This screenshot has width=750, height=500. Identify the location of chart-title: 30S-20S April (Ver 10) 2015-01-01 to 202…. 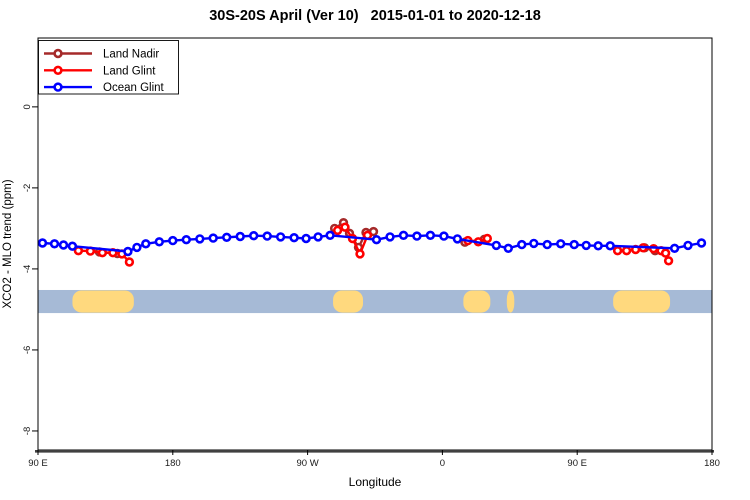
(375, 16).